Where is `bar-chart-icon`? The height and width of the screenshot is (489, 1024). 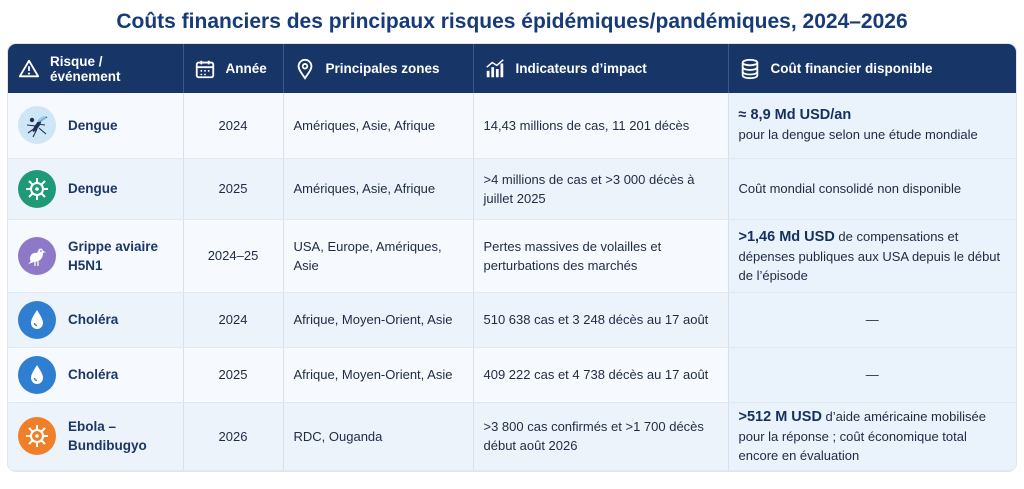 bar-chart-icon is located at coordinates (494, 67).